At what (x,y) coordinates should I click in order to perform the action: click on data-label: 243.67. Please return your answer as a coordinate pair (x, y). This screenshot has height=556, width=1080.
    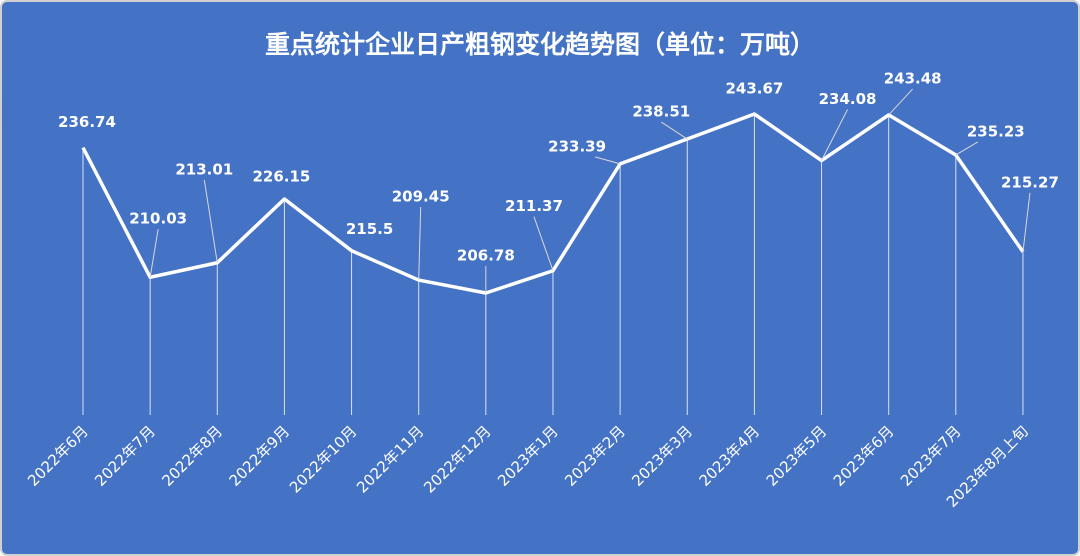
    Looking at the image, I should click on (754, 89).